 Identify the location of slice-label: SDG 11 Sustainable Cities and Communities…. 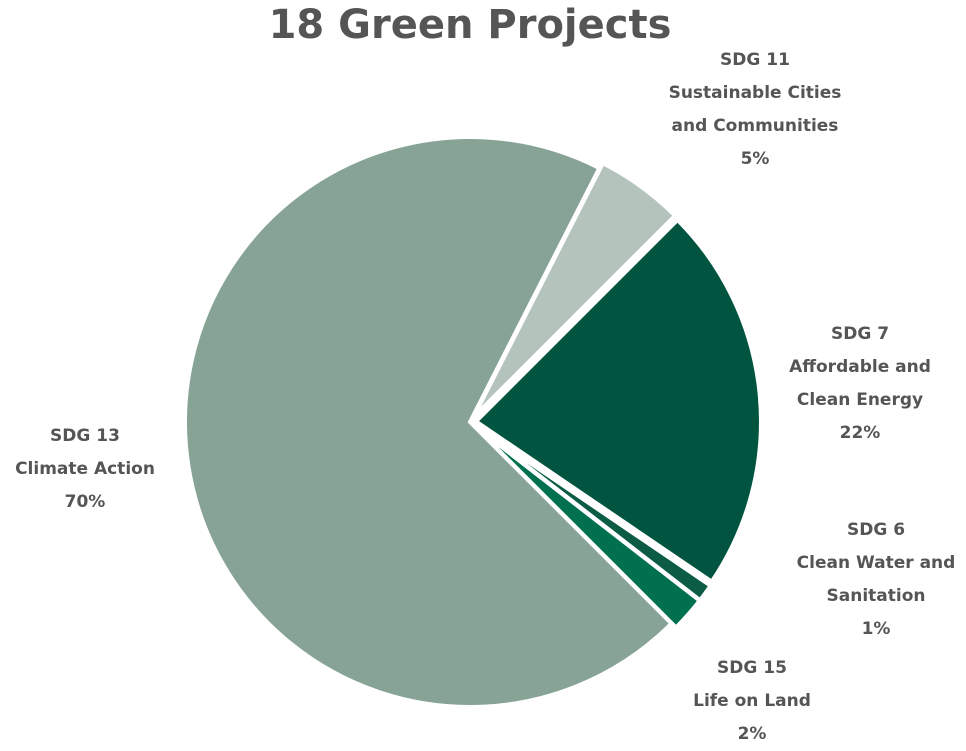
(755, 110).